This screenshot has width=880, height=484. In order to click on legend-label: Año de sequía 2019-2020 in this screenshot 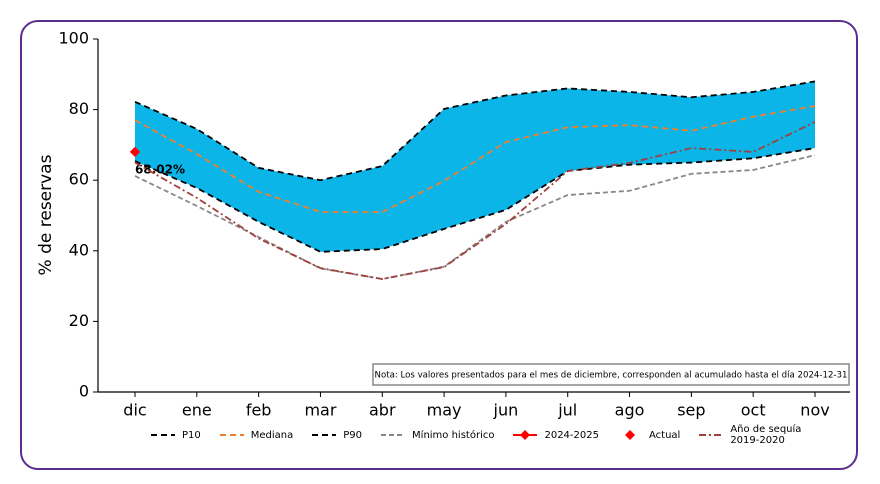, I will do `click(766, 435)`.